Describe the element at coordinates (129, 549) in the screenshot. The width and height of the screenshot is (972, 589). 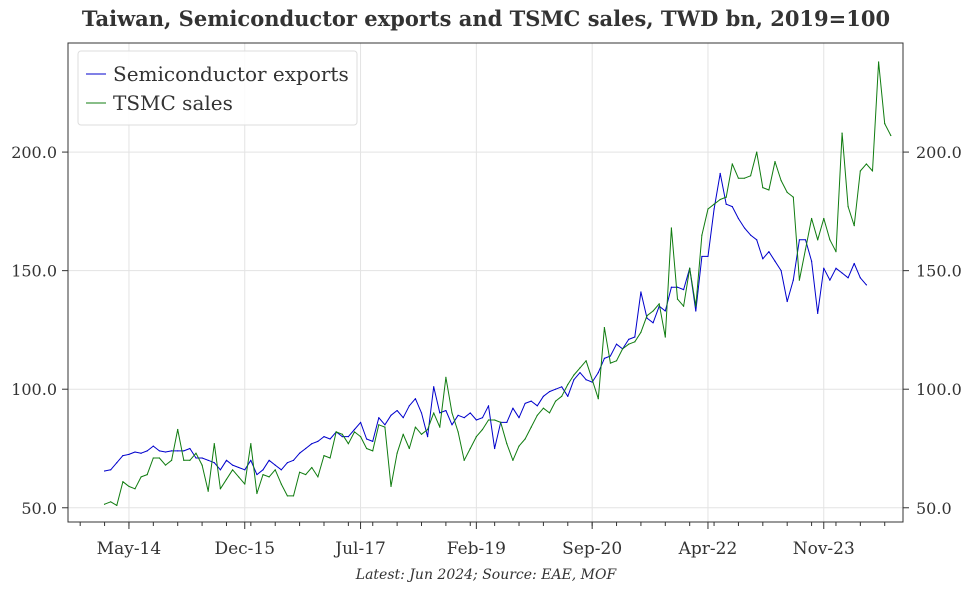
I see `x-tick-label: May-14` at that location.